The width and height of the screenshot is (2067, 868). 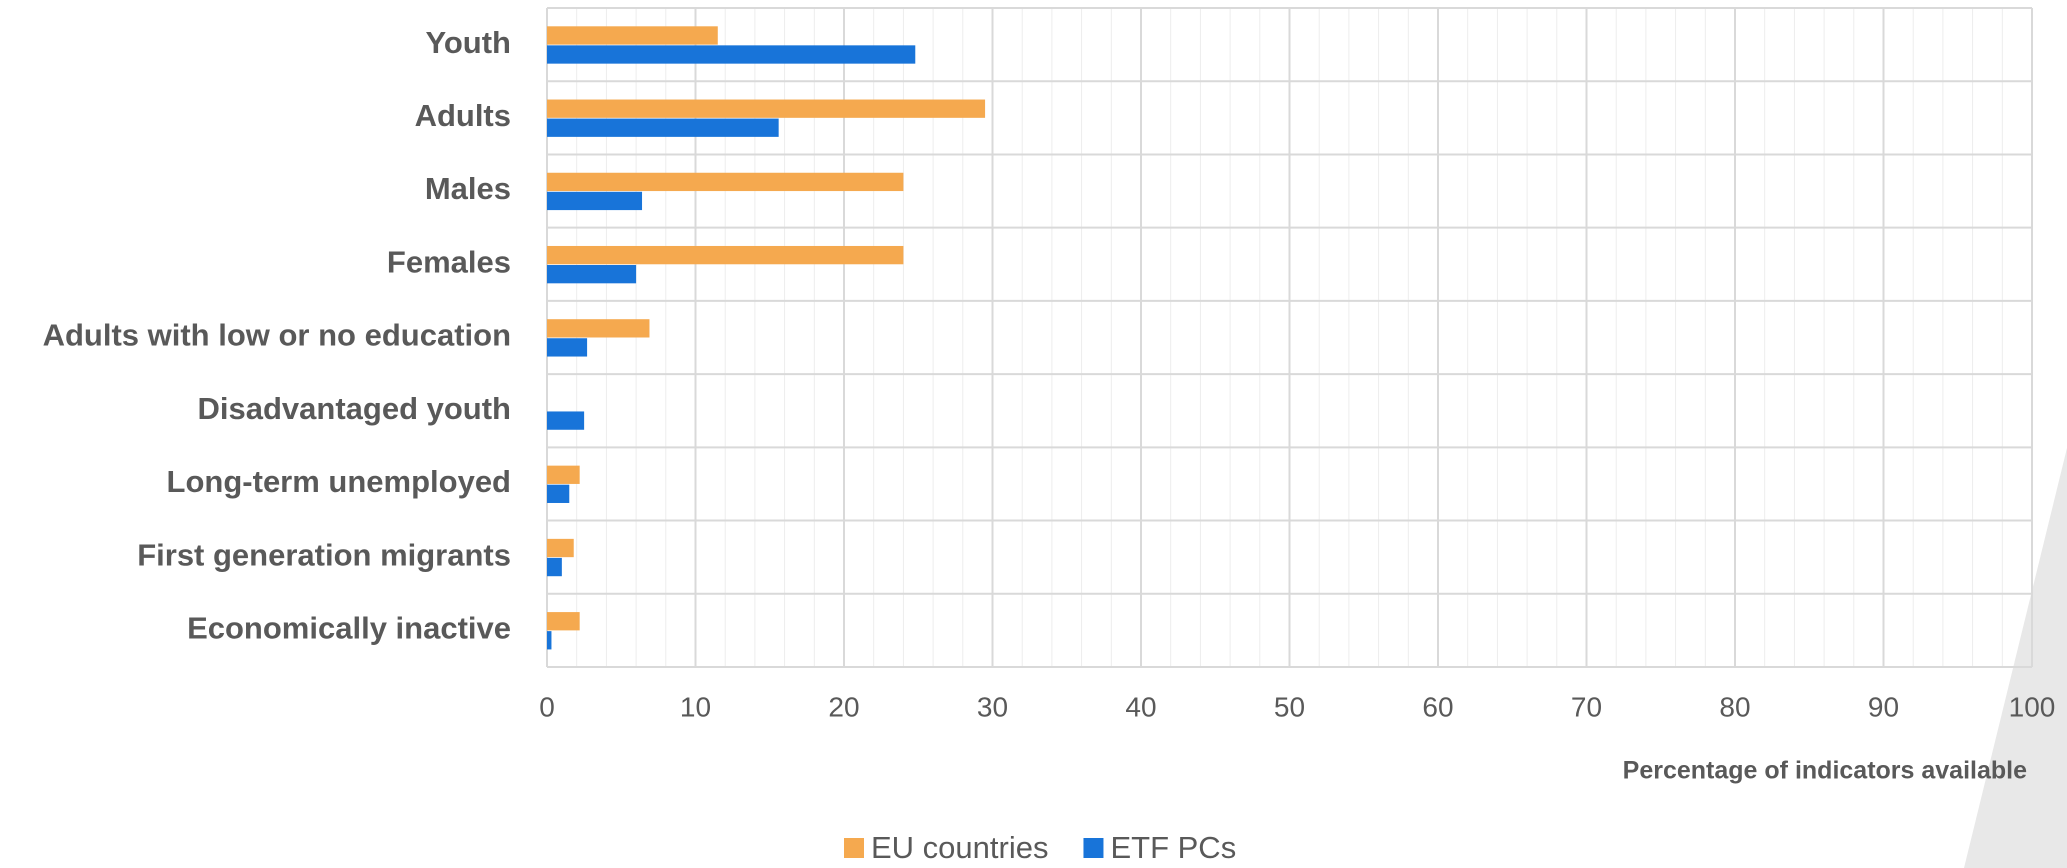 I want to click on x-tick-label: 50, so click(x=1289, y=706).